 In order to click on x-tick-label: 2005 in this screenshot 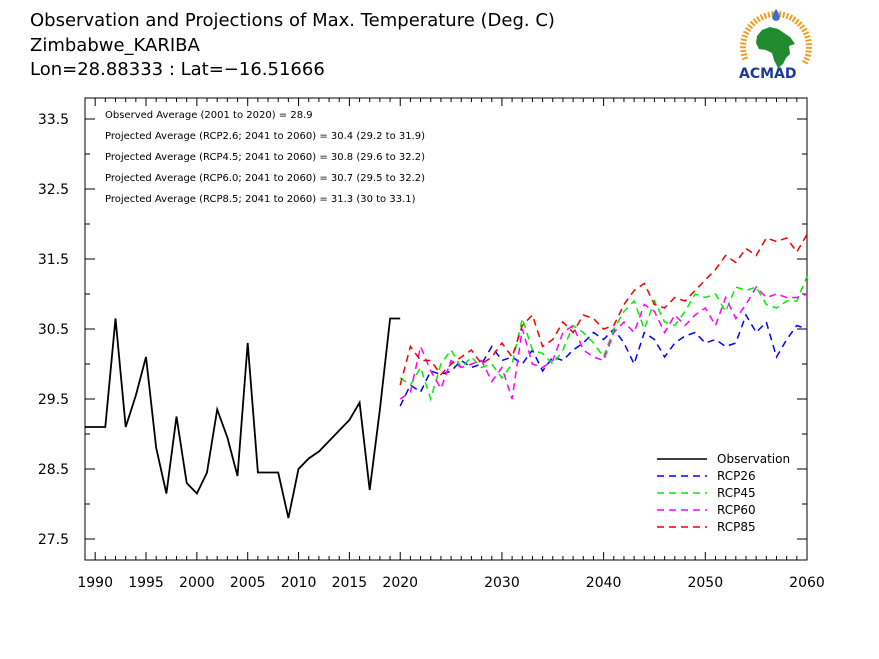, I will do `click(248, 583)`.